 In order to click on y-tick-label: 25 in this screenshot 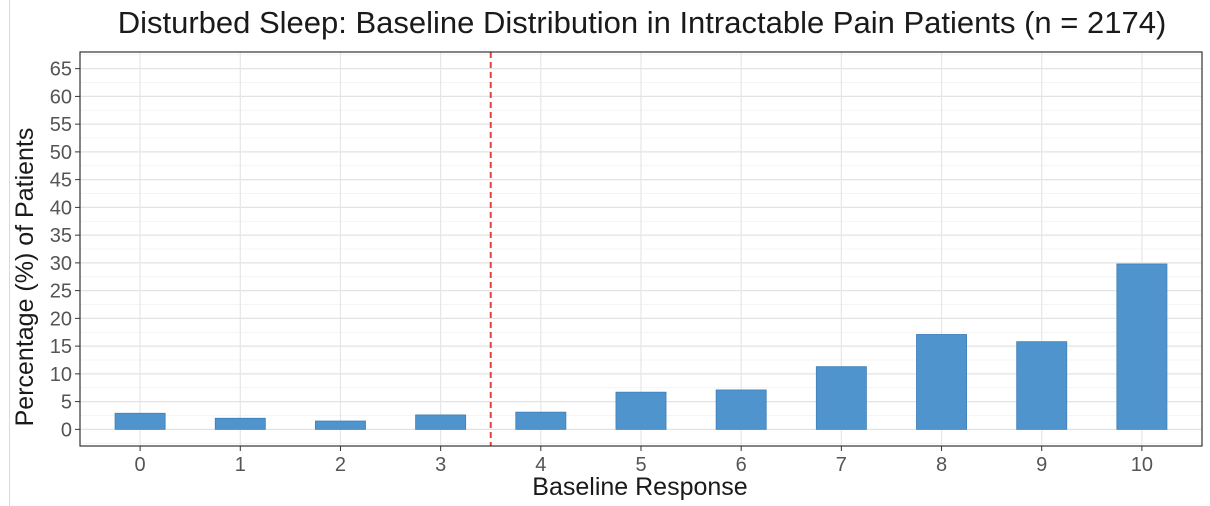, I will do `click(61, 292)`.